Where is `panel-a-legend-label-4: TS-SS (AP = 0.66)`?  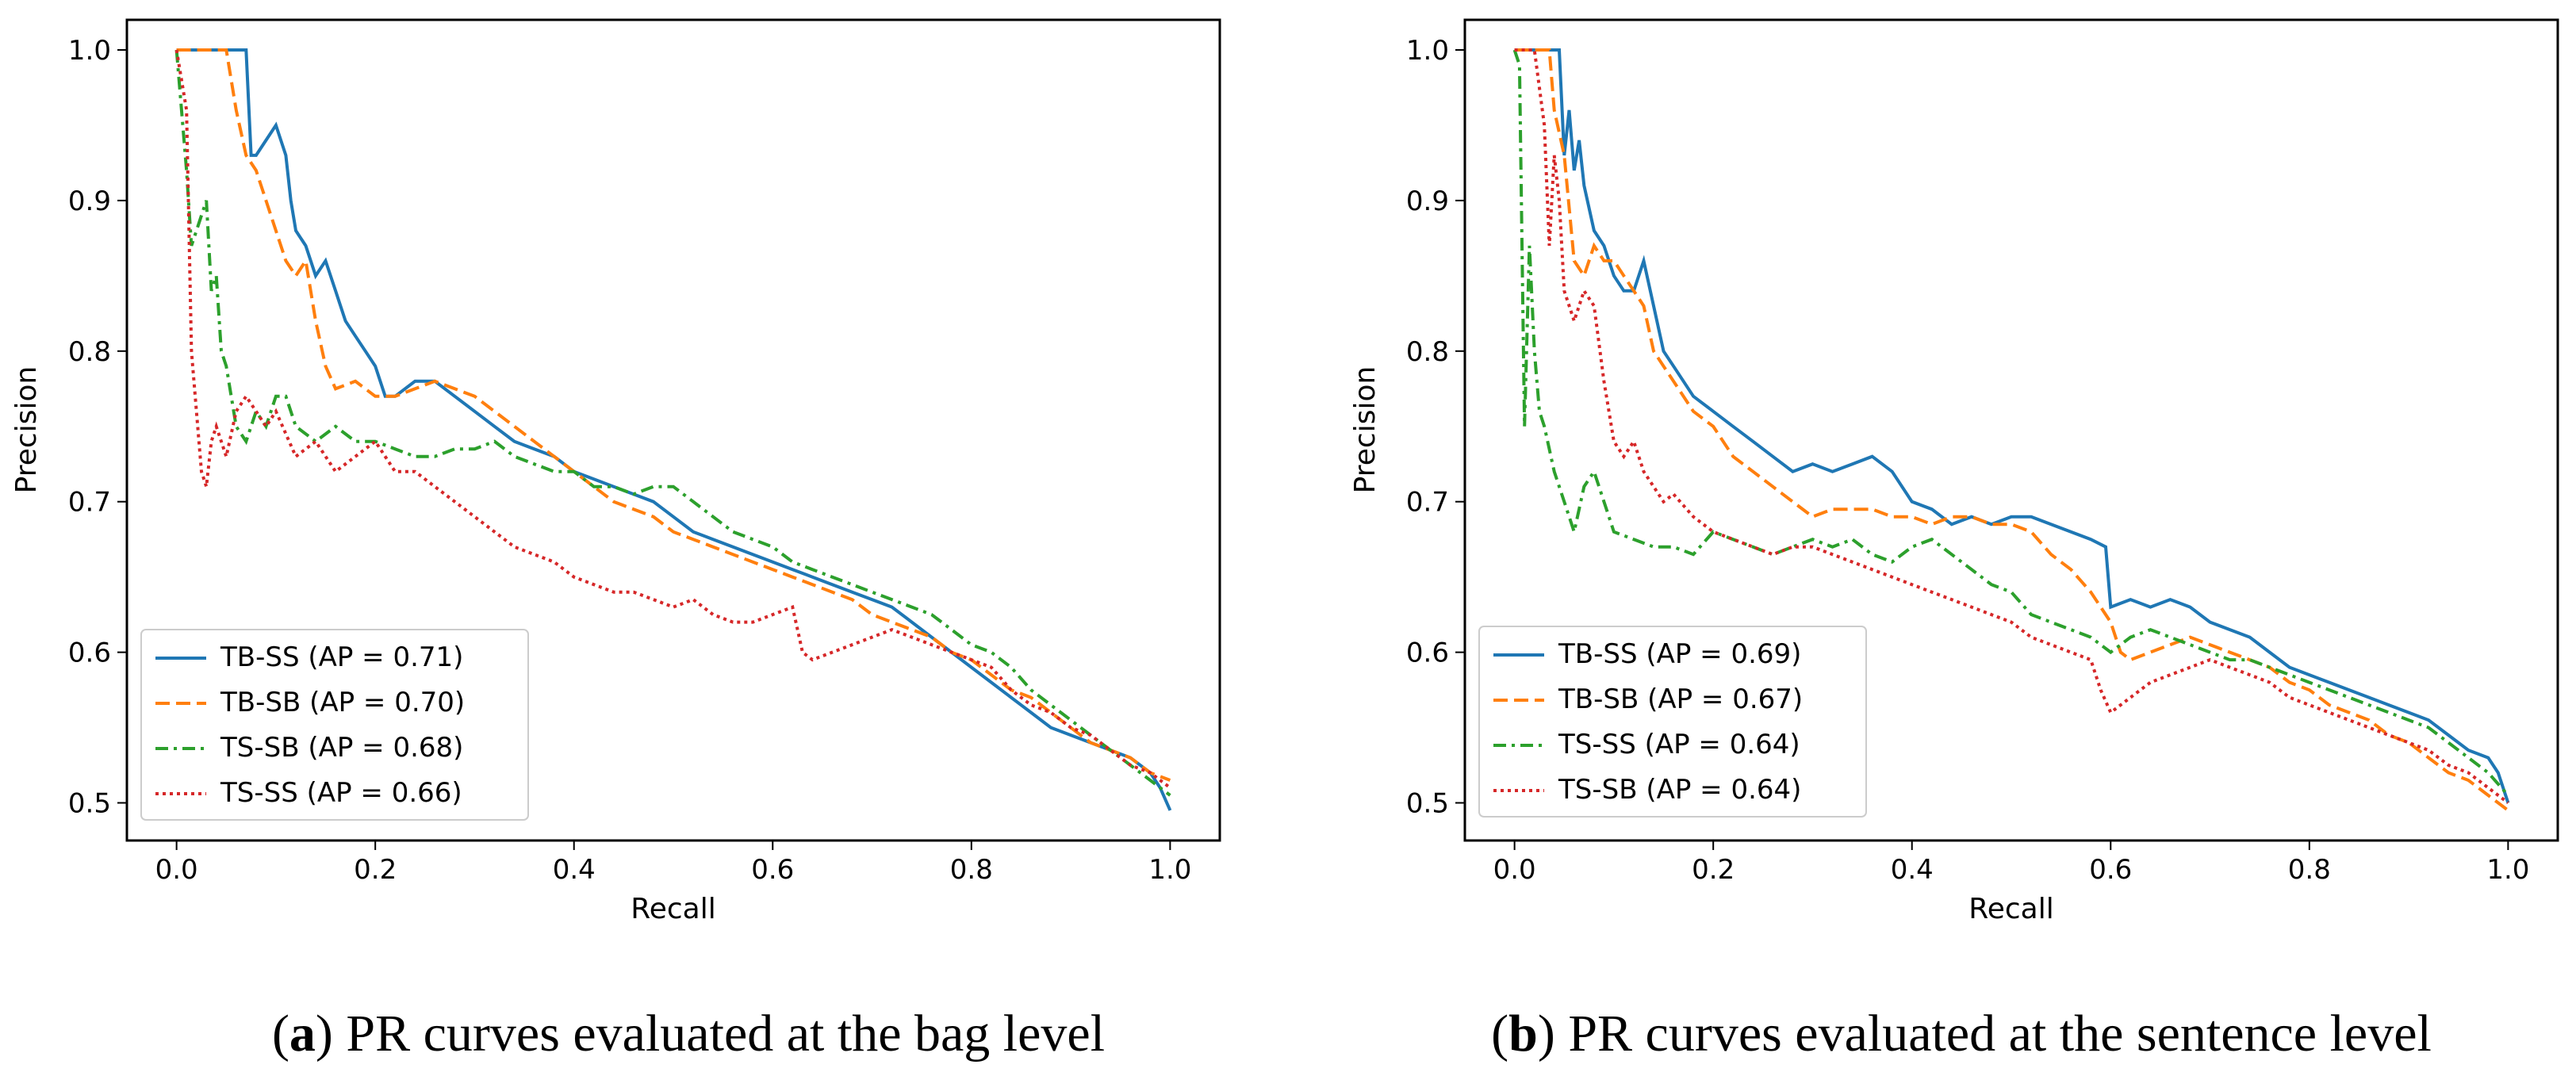 panel-a-legend-label-4: TS-SS (AP = 0.66) is located at coordinates (341, 793).